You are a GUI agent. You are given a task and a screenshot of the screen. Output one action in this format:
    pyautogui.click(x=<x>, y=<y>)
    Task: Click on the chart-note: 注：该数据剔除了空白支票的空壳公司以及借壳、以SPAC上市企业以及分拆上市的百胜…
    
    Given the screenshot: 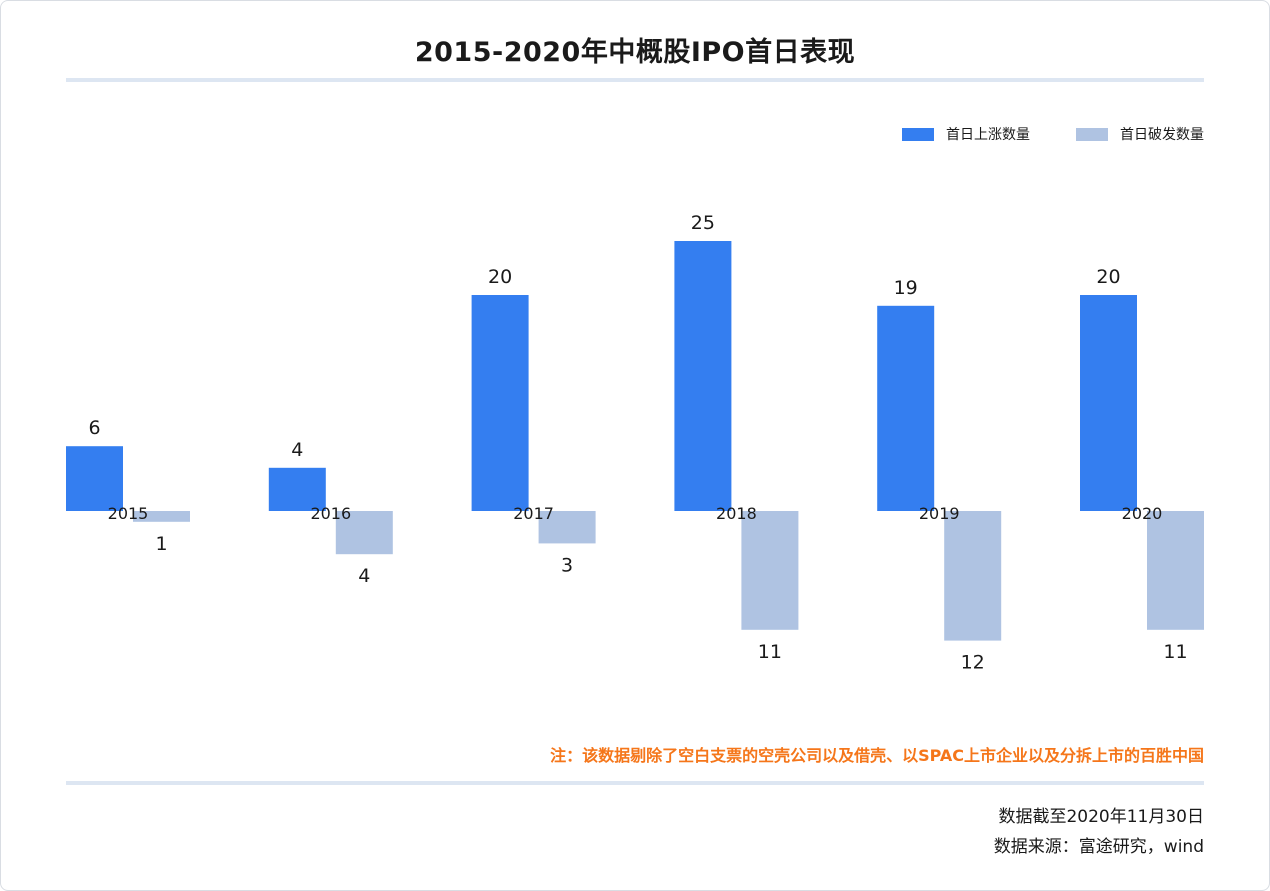 What is the action you would take?
    pyautogui.click(x=877, y=755)
    